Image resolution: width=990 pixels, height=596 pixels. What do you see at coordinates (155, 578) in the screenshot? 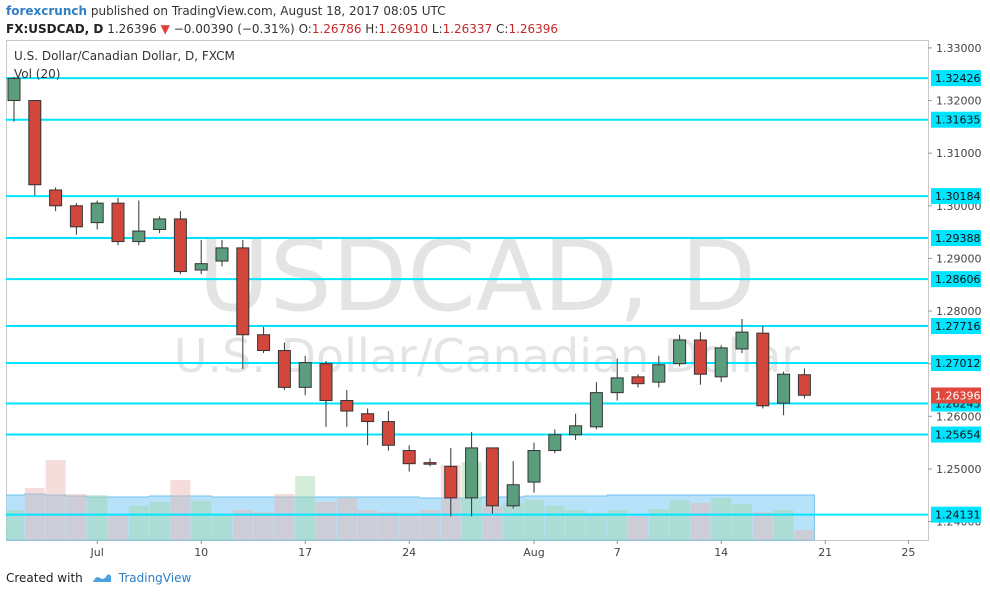
I see `tradingview-link: TradingView` at bounding box center [155, 578].